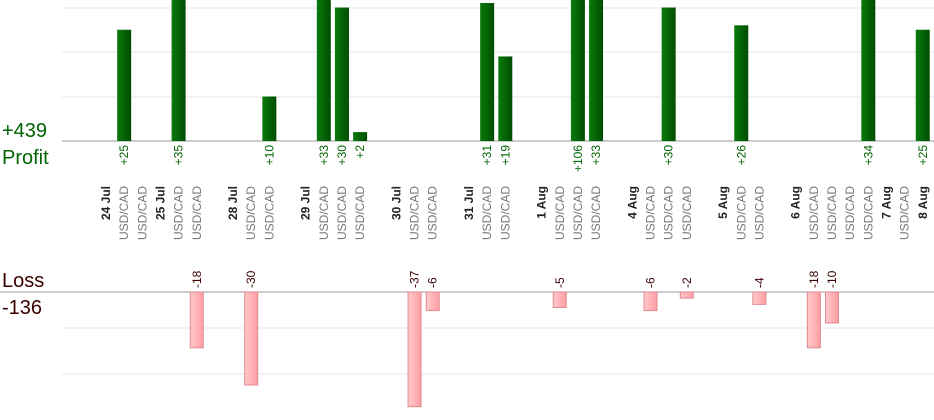  Describe the element at coordinates (560, 282) in the screenshot. I see `loss-value-label: -5` at that location.